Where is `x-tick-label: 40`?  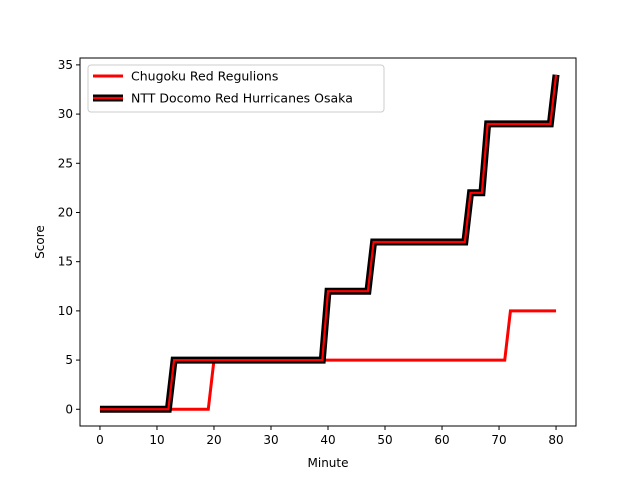 x-tick-label: 40 is located at coordinates (327, 440).